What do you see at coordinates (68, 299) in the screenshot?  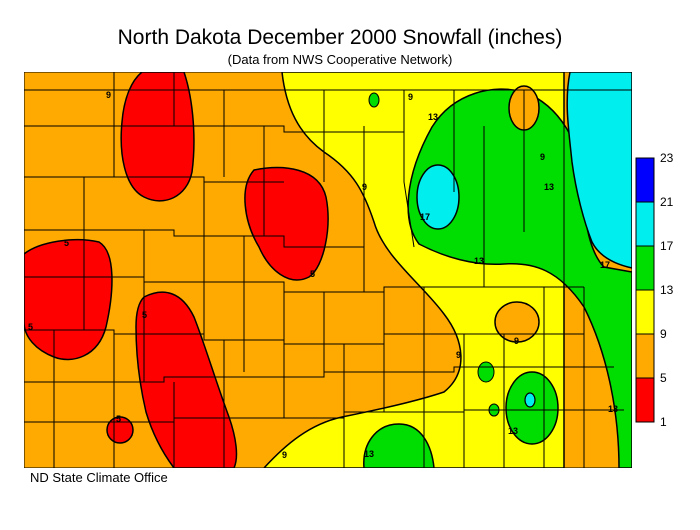 I see `contour-region-1-5-west` at bounding box center [68, 299].